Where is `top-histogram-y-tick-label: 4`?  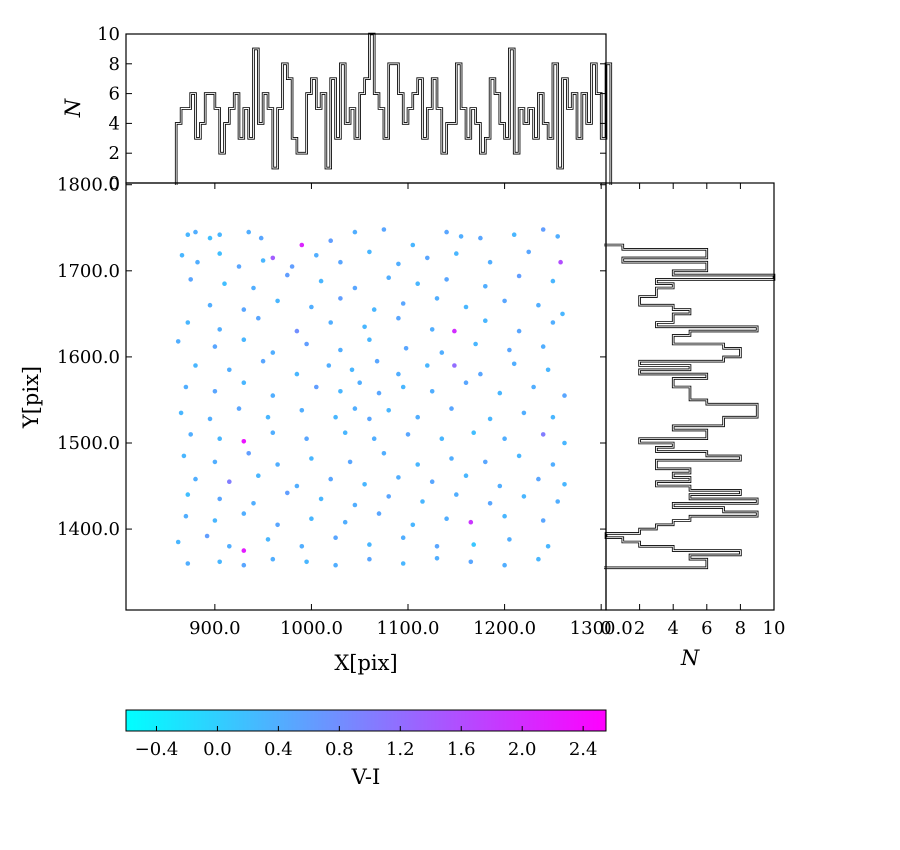
top-histogram-y-tick-label: 4 is located at coordinates (114, 123).